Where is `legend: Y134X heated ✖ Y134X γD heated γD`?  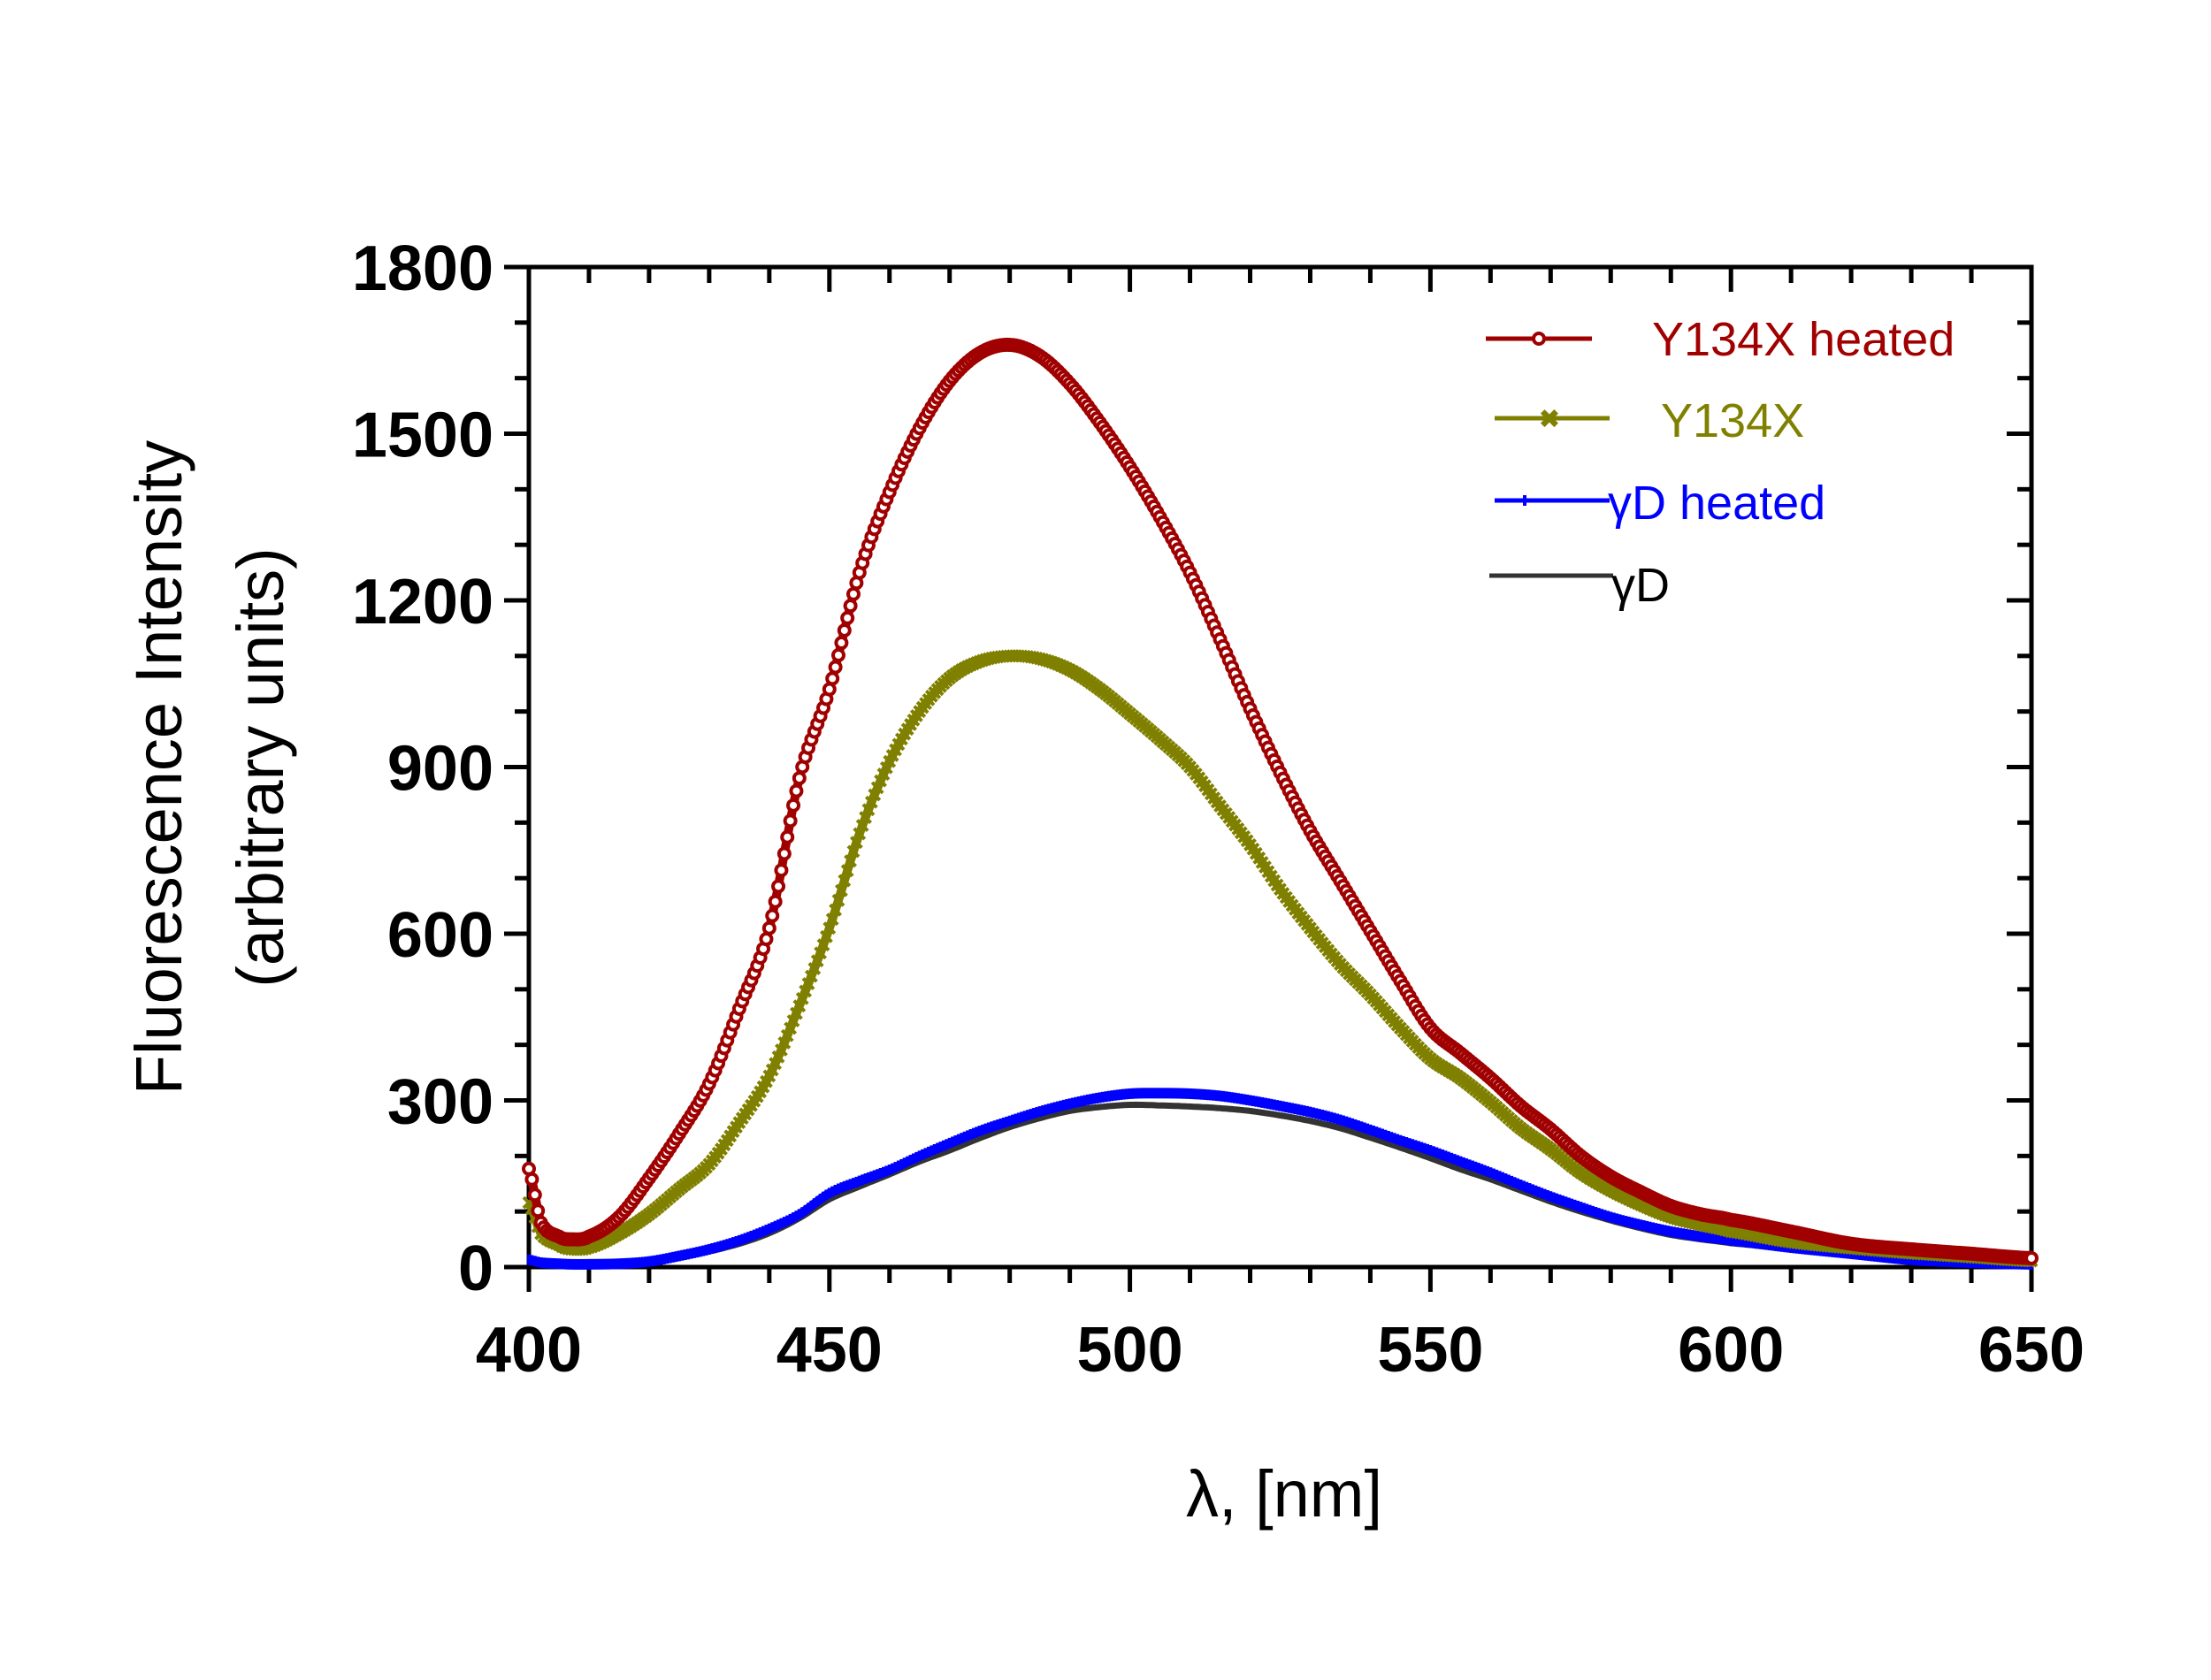 legend: Y134X heated ✖ Y134X γD heated γD is located at coordinates (1720, 462).